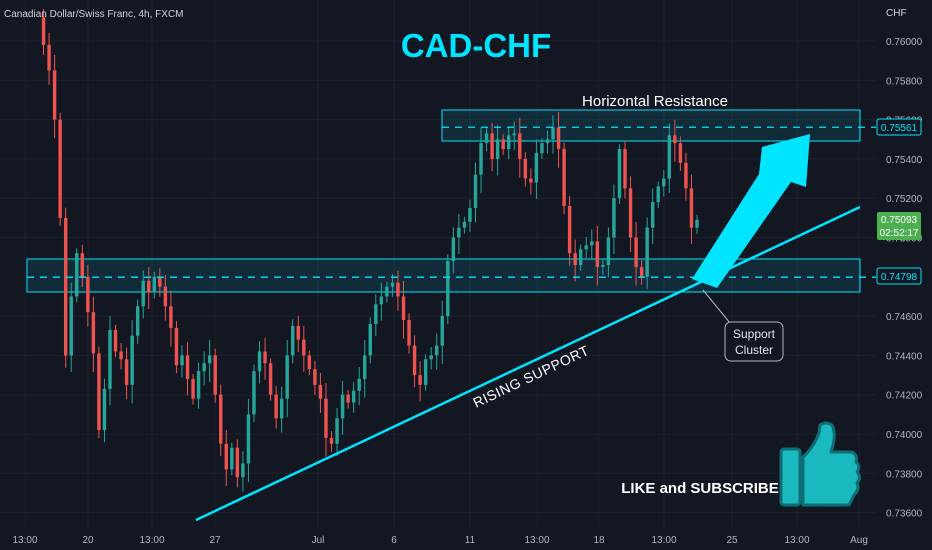  Describe the element at coordinates (904, 160) in the screenshot. I see `y-tick-label: 0.75400` at that location.